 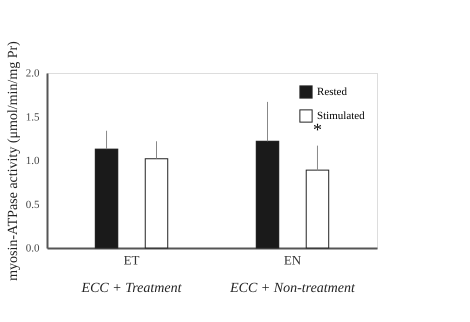 I want to click on text: ECC + Non-treatment, so click(x=292, y=288).